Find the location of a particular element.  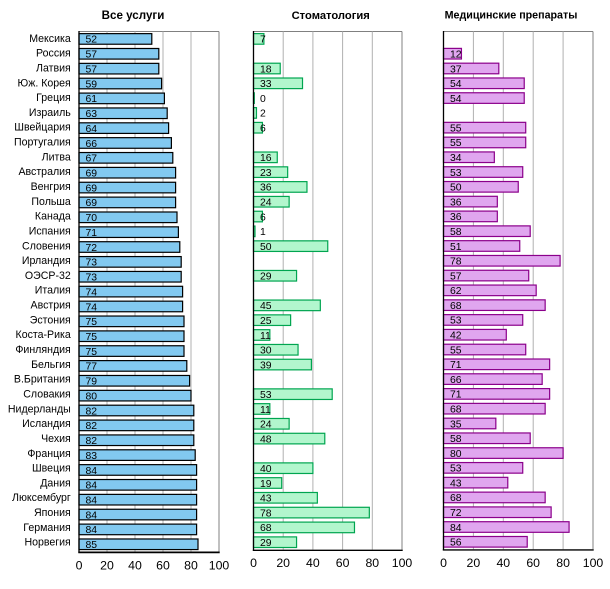

svg-text: Стоматология is located at coordinates (331, 16).